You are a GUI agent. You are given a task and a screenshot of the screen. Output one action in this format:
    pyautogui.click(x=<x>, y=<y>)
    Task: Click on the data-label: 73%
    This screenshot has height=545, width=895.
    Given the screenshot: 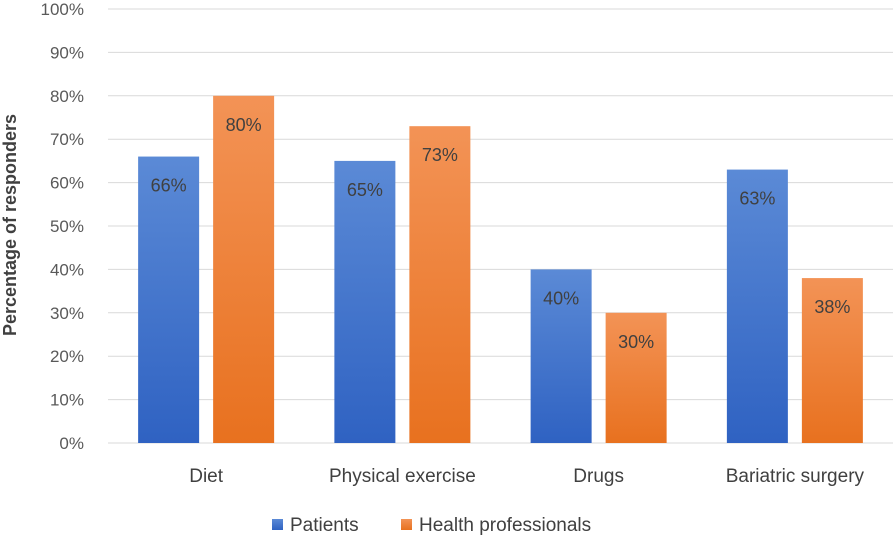 What is the action you would take?
    pyautogui.click(x=440, y=155)
    